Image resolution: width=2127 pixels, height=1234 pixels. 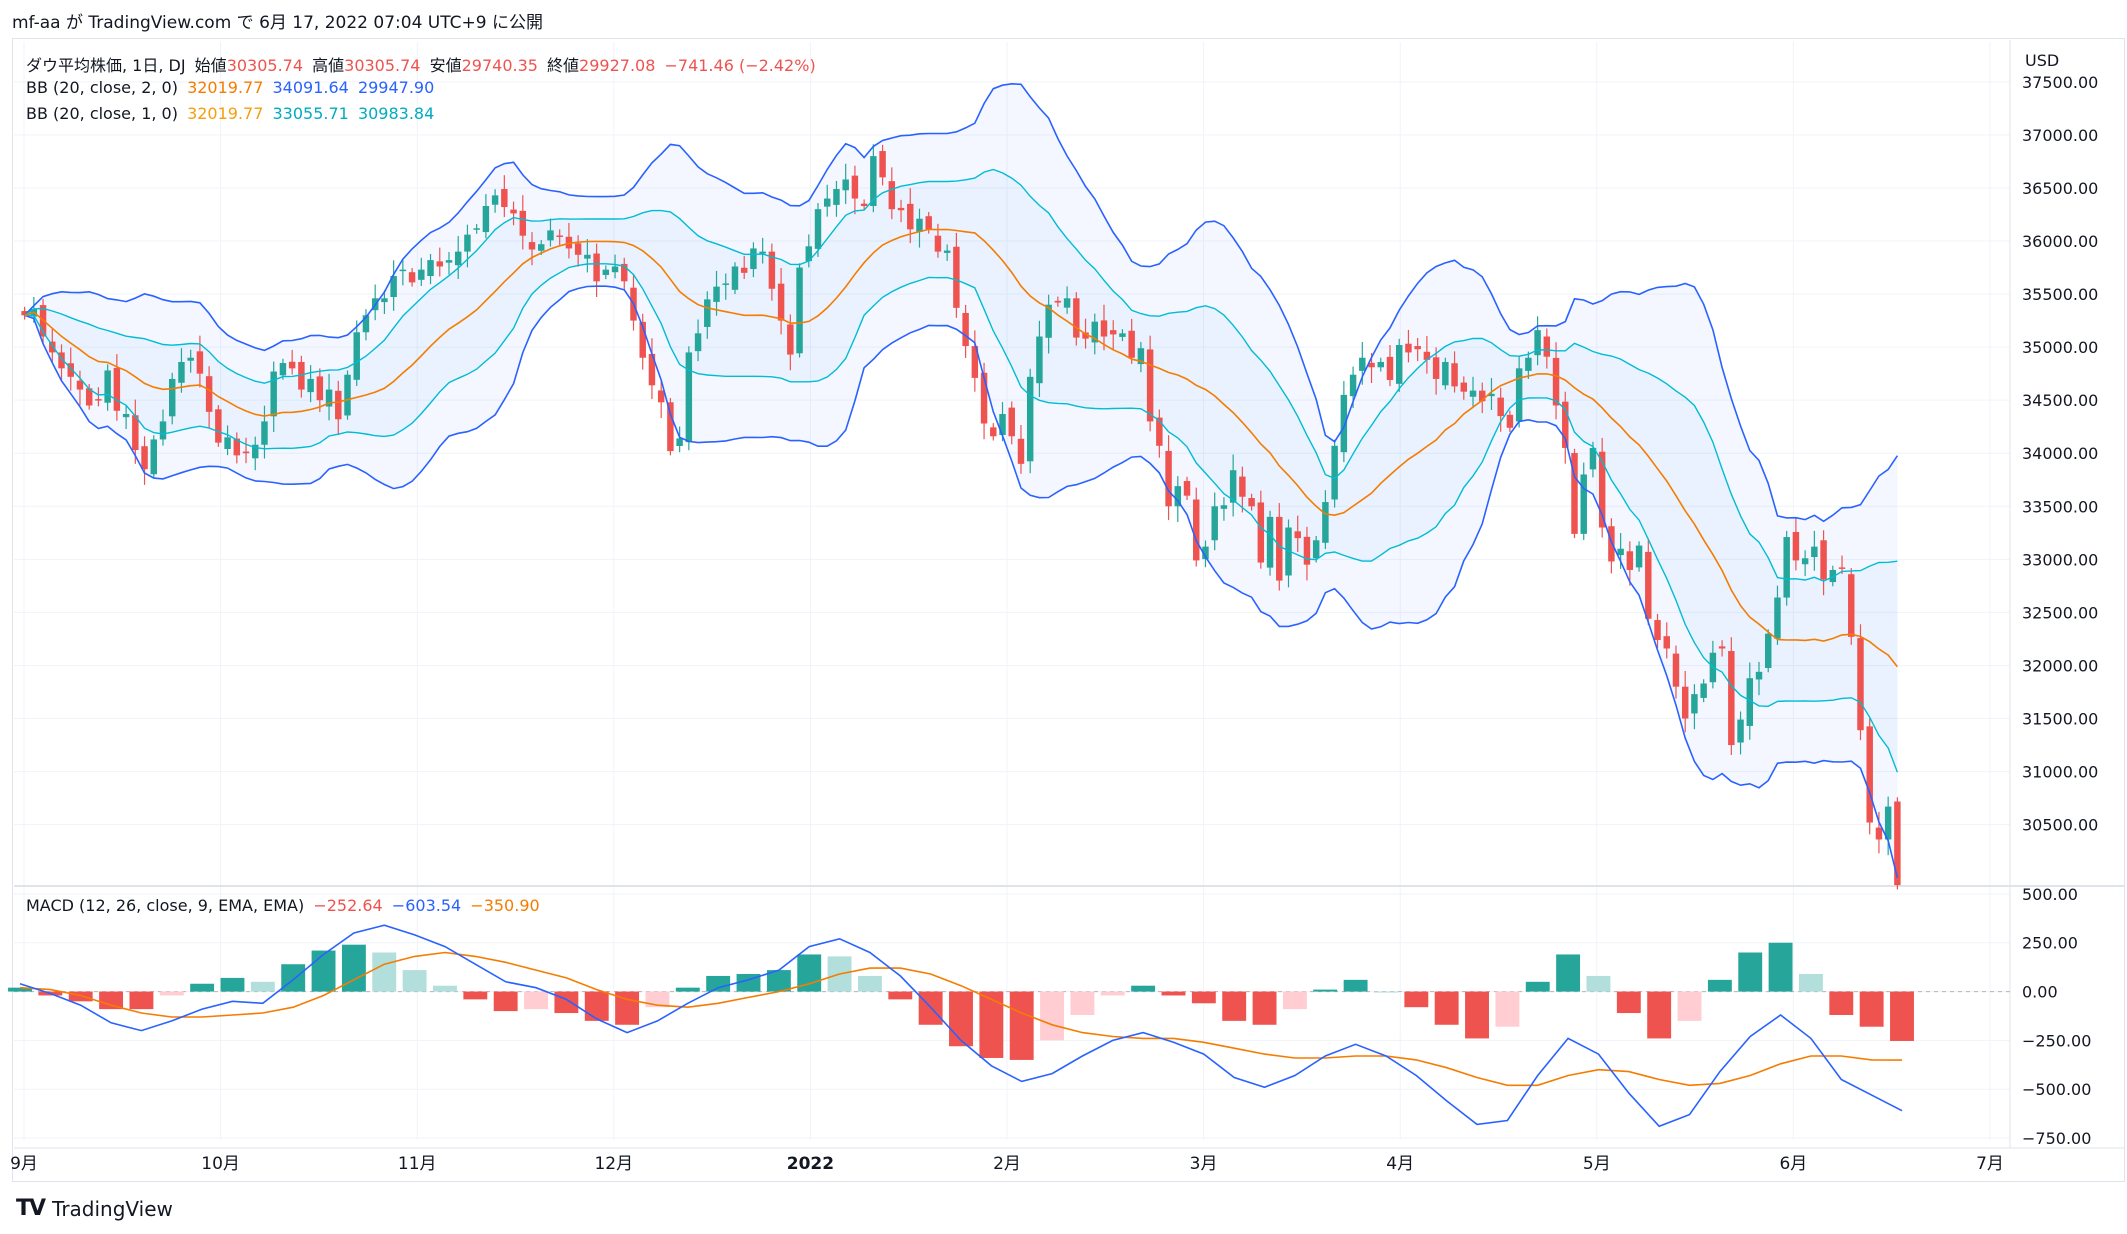 What do you see at coordinates (265, 65) in the screenshot?
I see `open-value: 30305.74` at bounding box center [265, 65].